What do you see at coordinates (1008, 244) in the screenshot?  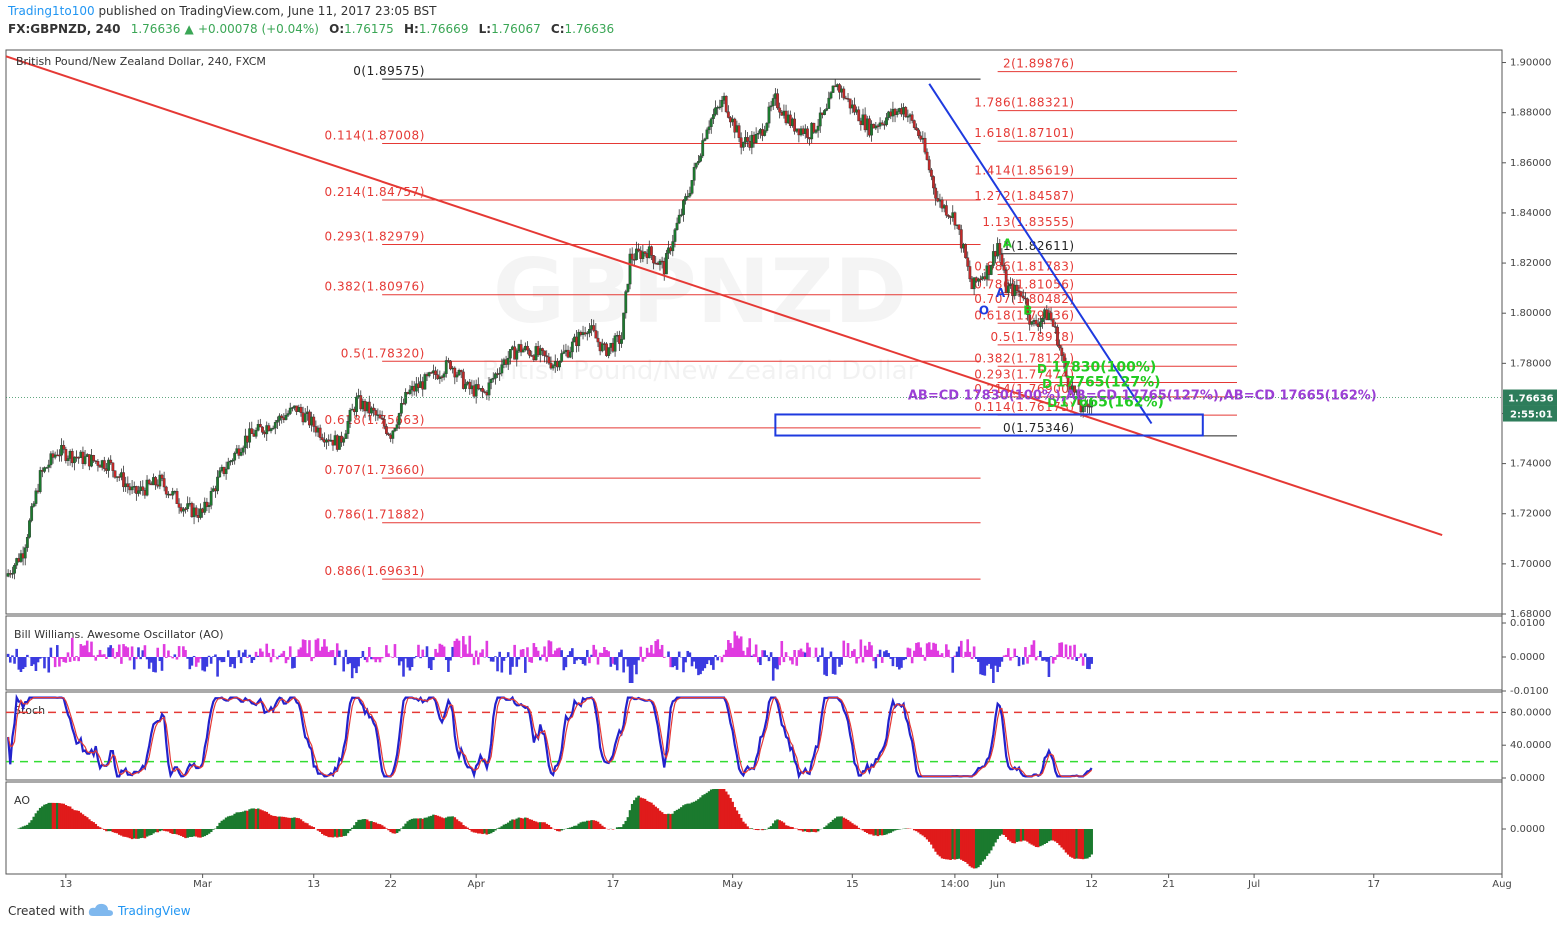 I see `pattern-point-label: A` at bounding box center [1008, 244].